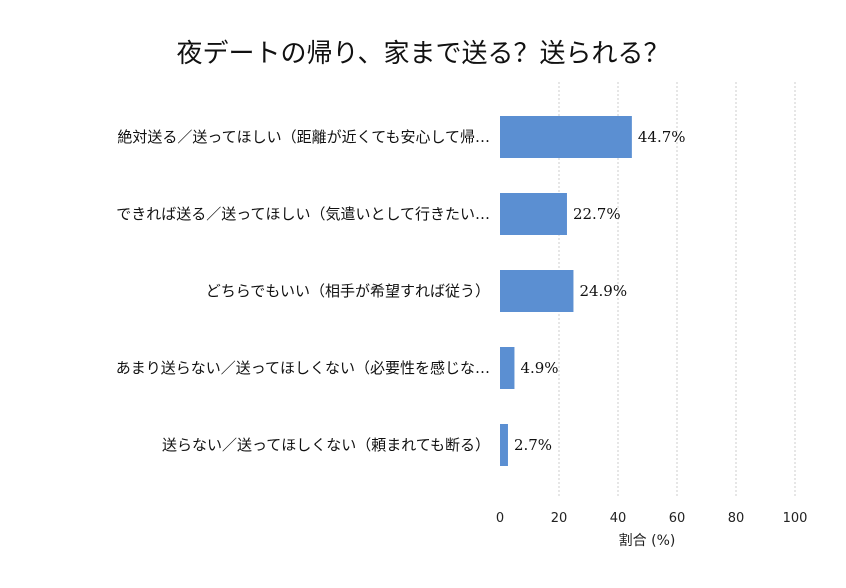 The width and height of the screenshot is (846, 588). I want to click on bars, so click(566, 291).